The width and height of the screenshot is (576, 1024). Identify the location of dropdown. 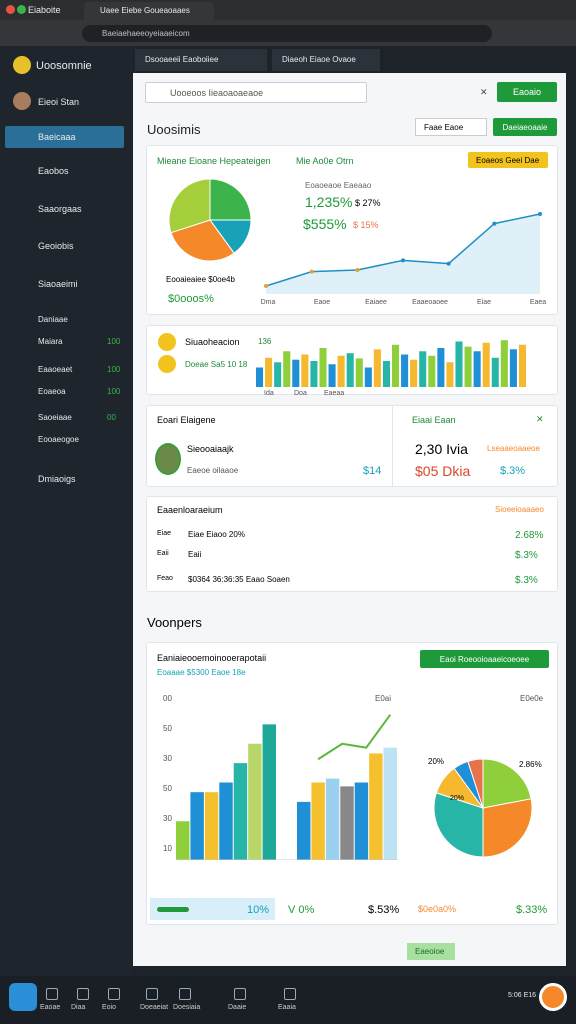
(451, 127).